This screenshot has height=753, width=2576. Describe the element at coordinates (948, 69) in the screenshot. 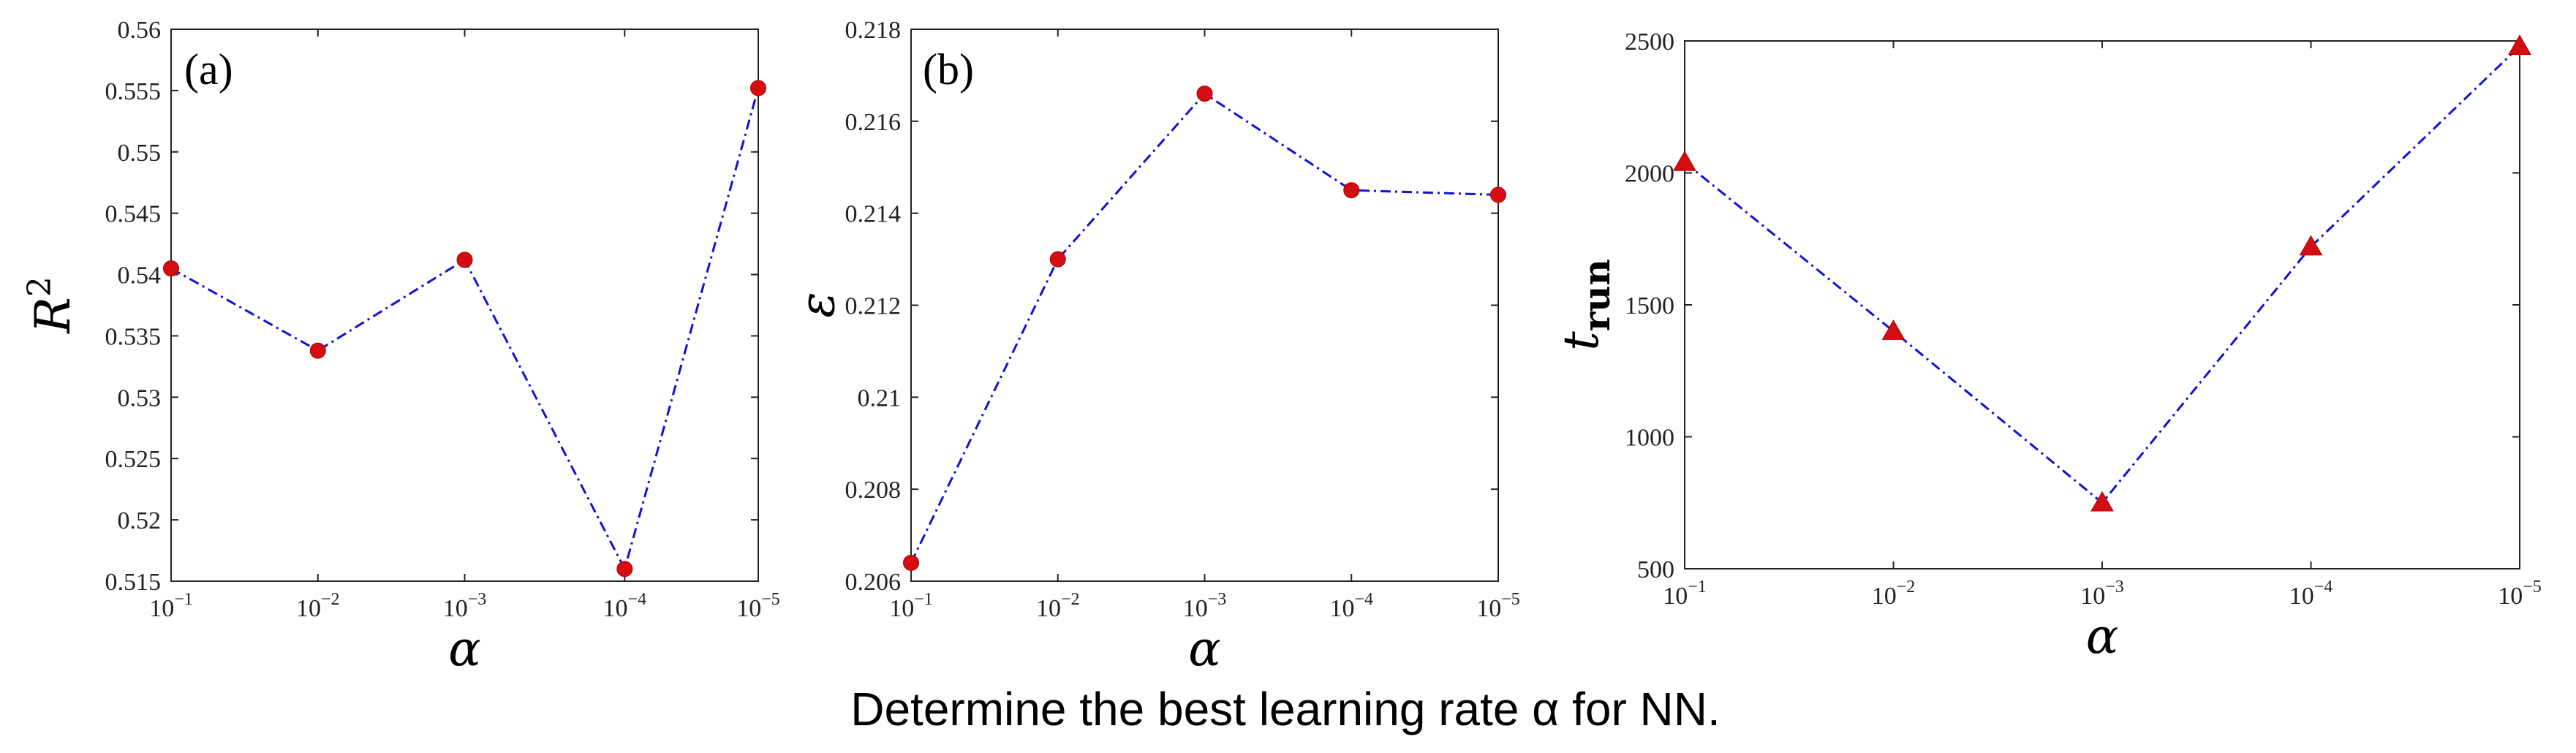

I see `panel-label: (b)` at that location.